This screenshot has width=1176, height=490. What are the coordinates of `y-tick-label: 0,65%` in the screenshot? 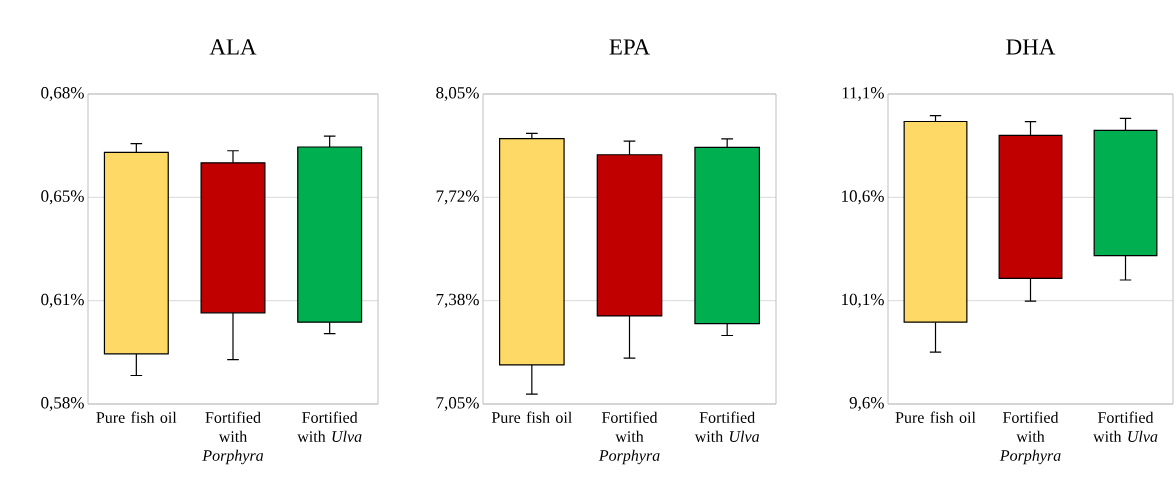 It's located at (62, 197).